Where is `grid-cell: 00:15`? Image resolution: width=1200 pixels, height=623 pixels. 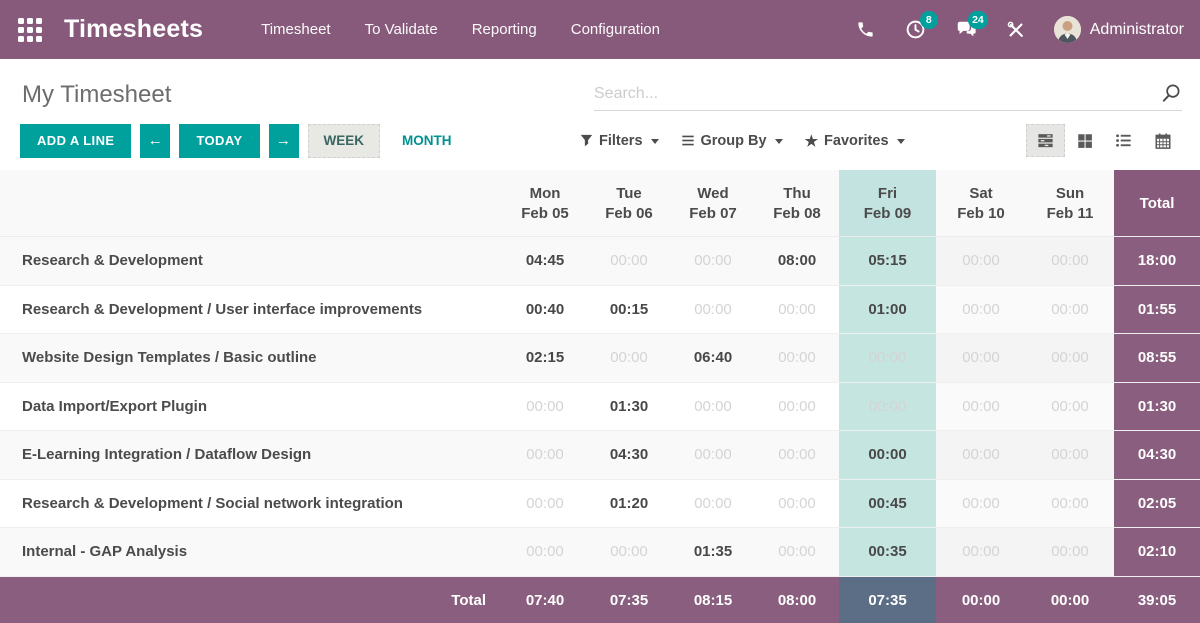 grid-cell: 00:15 is located at coordinates (629, 309).